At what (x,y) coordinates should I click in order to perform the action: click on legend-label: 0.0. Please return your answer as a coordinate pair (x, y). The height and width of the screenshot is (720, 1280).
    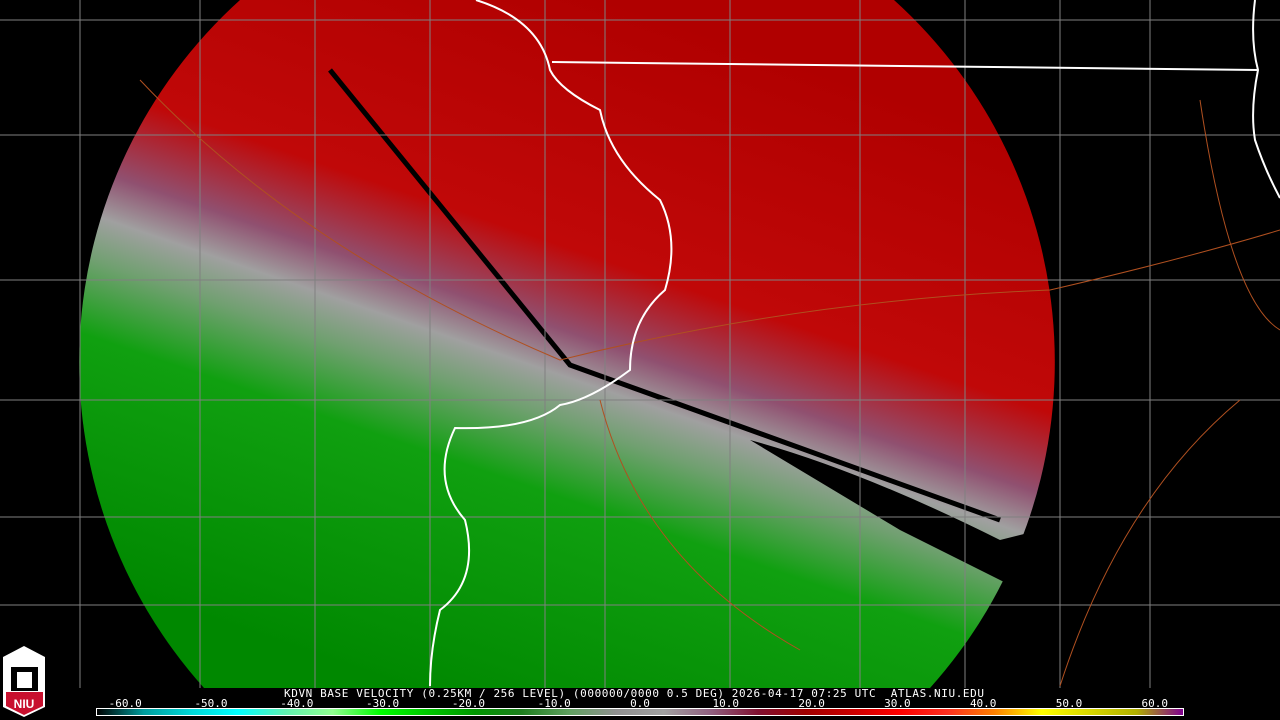
    Looking at the image, I should click on (640, 703).